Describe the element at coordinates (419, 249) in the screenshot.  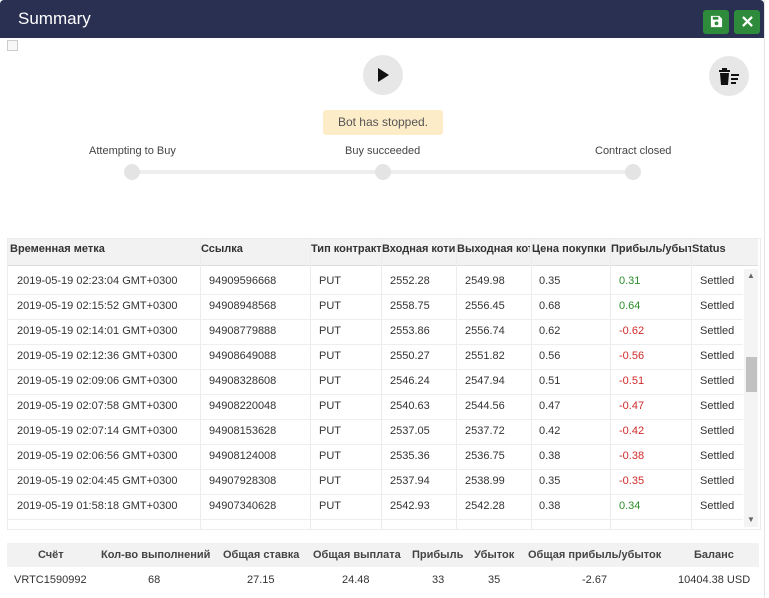
I see `col-entry-spot: Входная котировка` at that location.